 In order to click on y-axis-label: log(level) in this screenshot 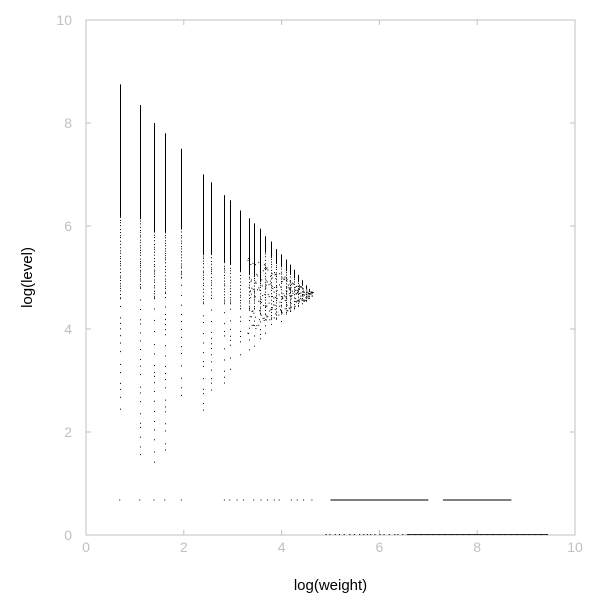, I will do `click(27, 277)`.